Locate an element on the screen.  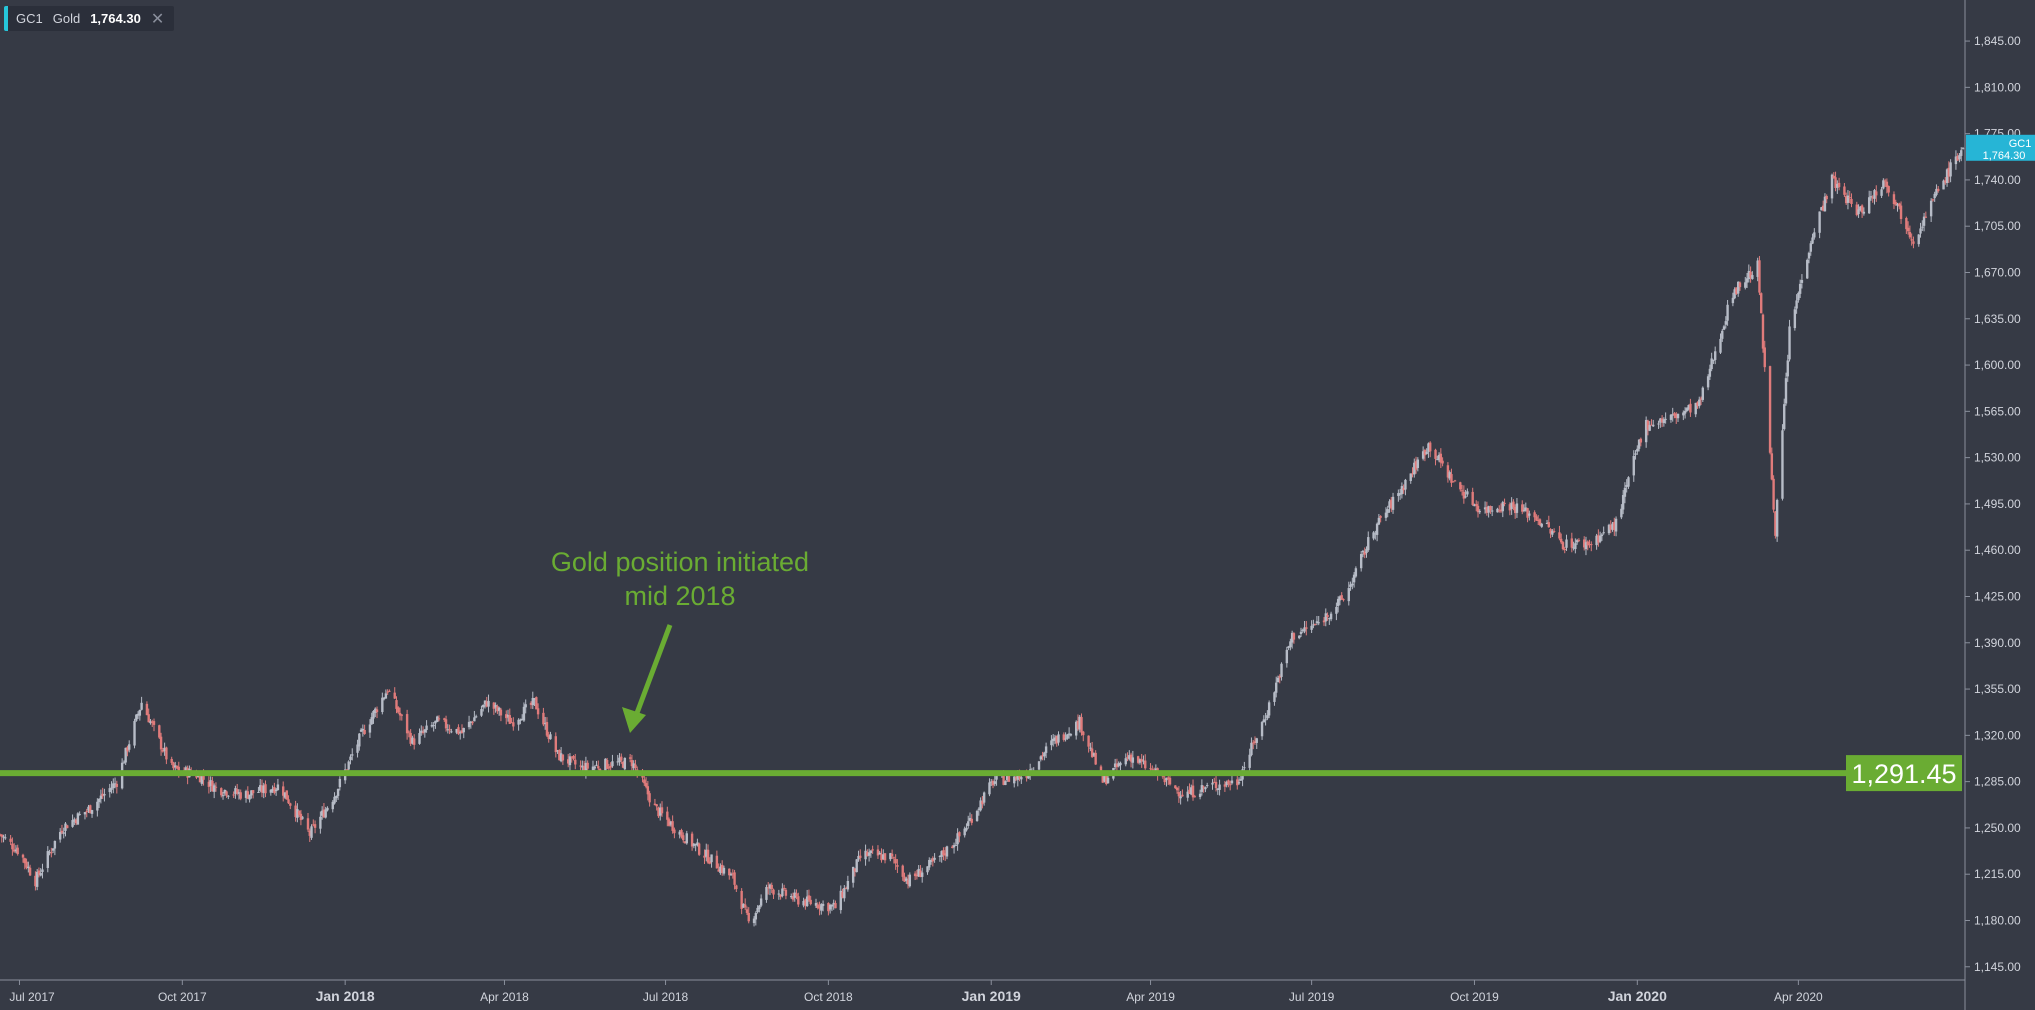
close-icon: ✕ is located at coordinates (157, 19).